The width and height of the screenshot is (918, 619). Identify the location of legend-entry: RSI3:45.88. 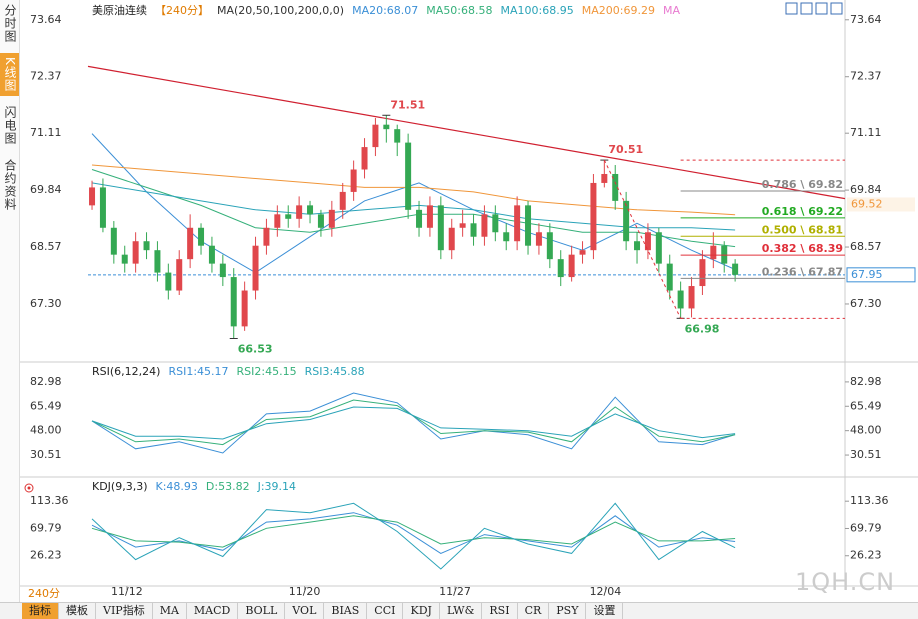
(335, 371).